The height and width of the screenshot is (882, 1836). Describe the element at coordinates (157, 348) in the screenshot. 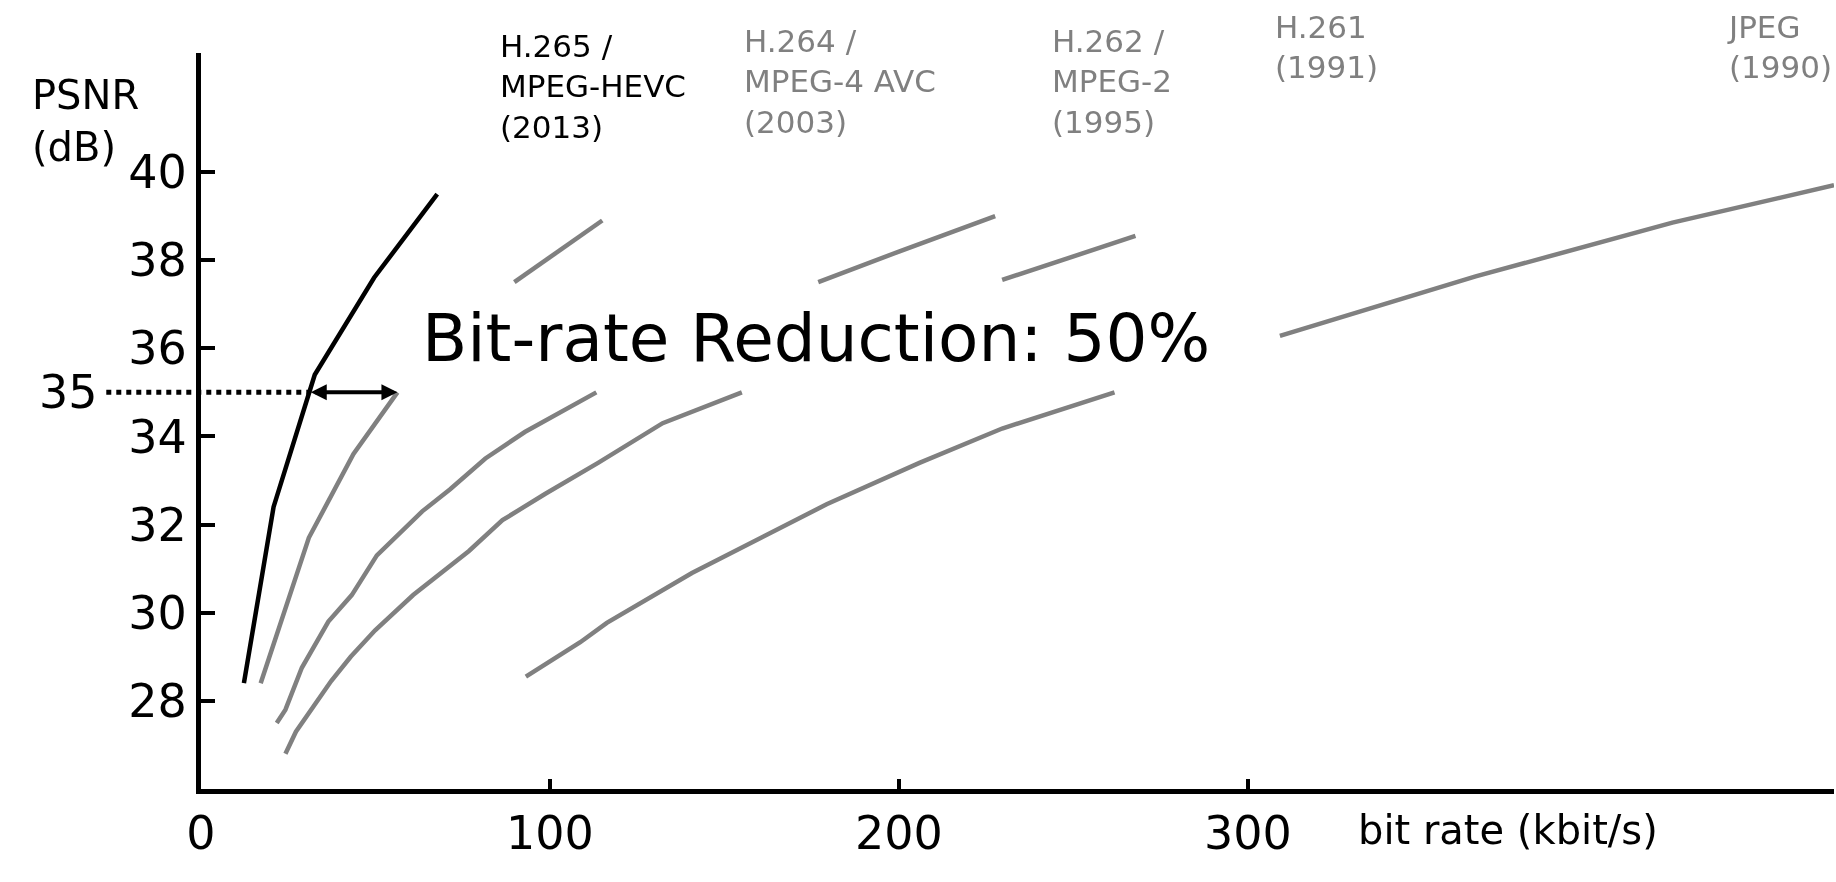

I see `y-tick-label: 36` at that location.